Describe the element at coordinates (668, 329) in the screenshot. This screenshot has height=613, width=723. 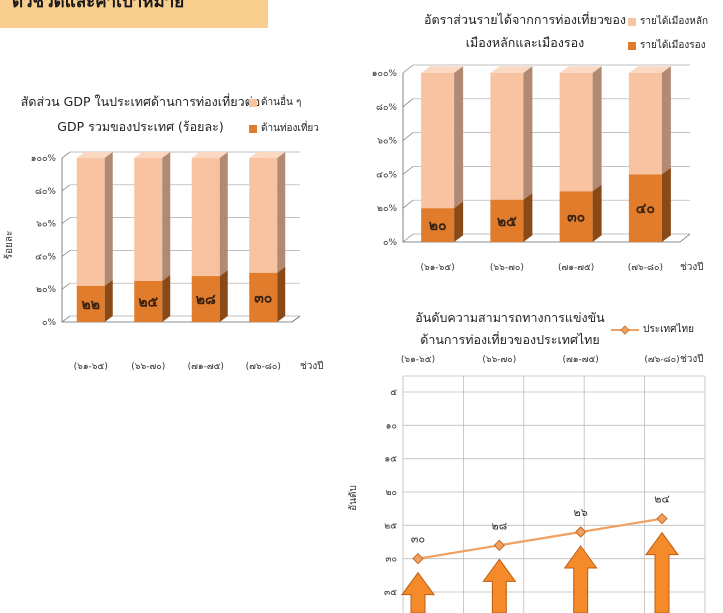
I see `rank-legend-label: ประเทศไทย` at that location.